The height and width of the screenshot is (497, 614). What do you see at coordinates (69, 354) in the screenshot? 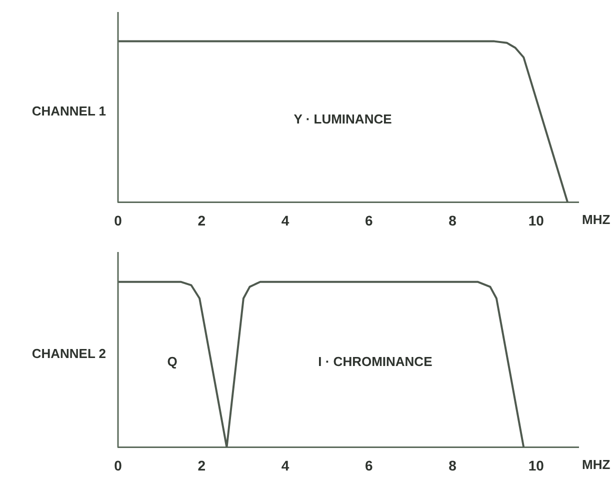
I see `y-axis-title: CHANNEL 2` at bounding box center [69, 354].